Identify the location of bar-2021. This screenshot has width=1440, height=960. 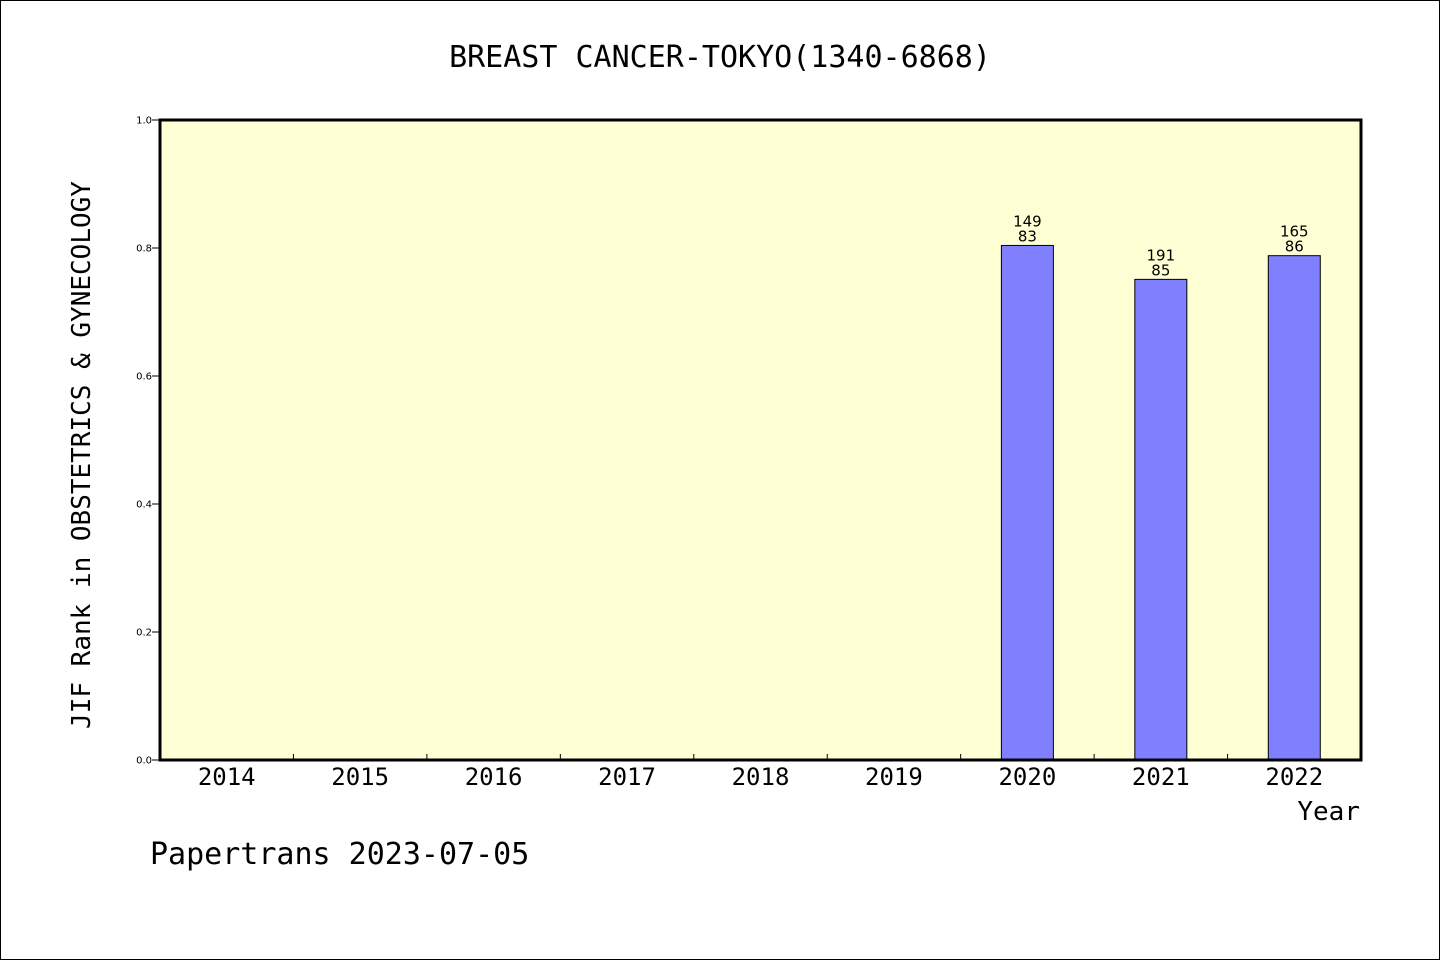
(1161, 519).